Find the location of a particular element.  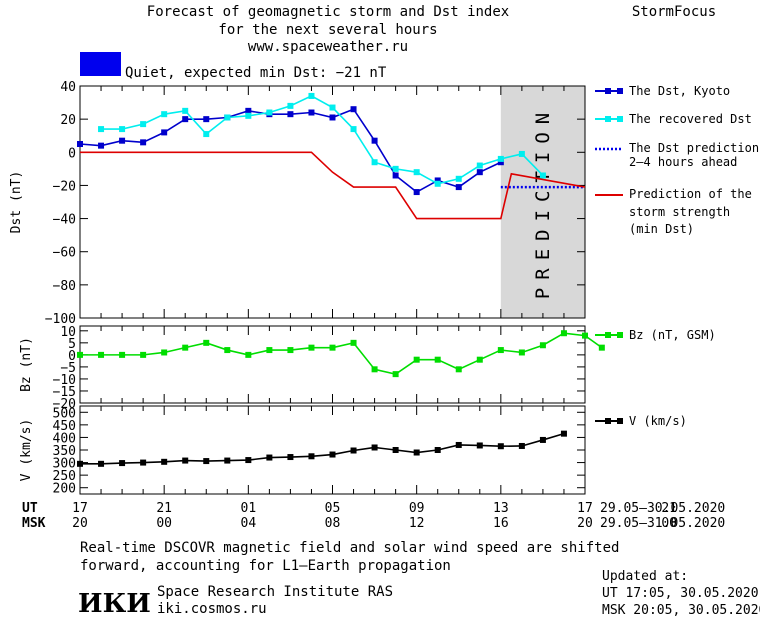

legend-prediction-line2: 2–4 hours ahead is located at coordinates (683, 162).